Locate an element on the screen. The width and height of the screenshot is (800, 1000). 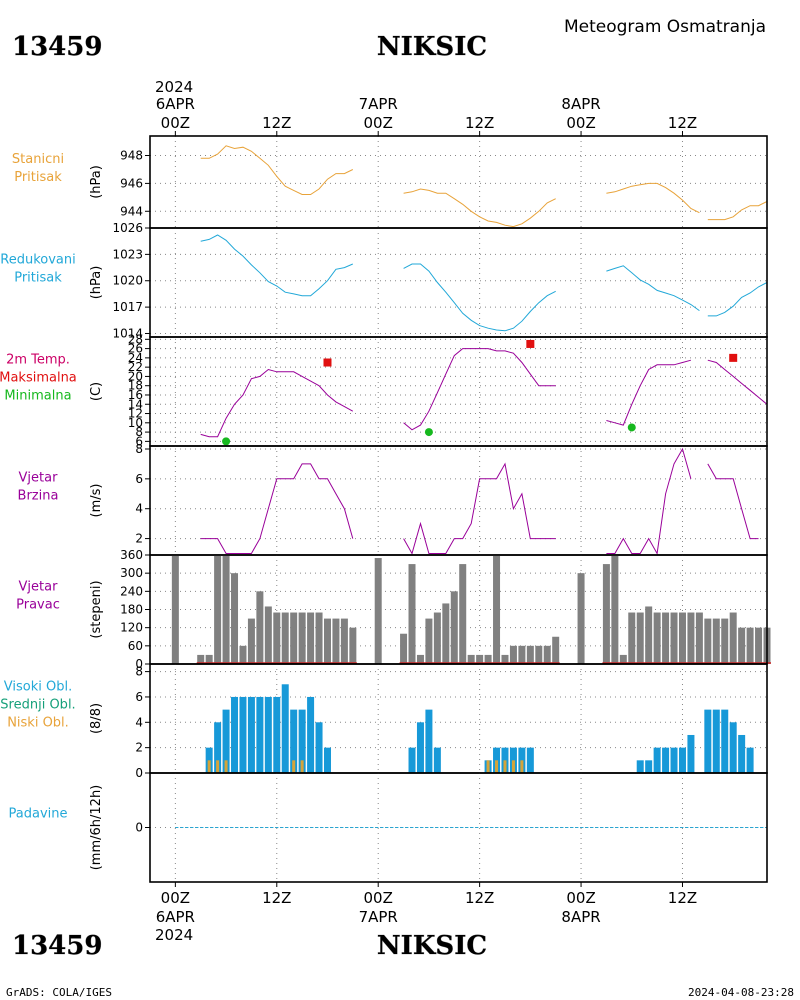
unit-label: (mm/6h/12h) is located at coordinates (96, 828).